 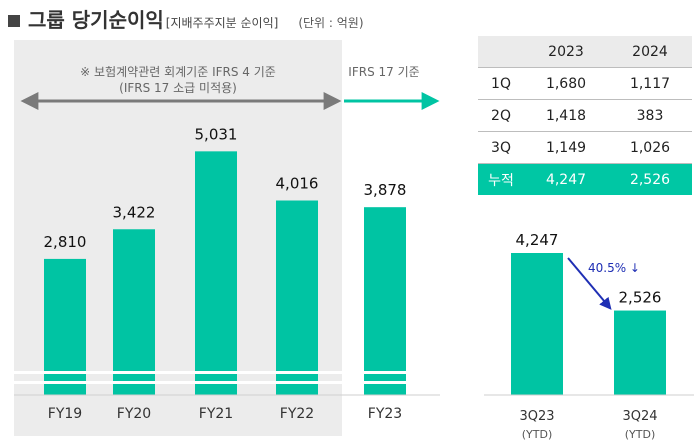 What do you see at coordinates (501, 179) in the screenshot?
I see `table-total-label: 누적` at bounding box center [501, 179].